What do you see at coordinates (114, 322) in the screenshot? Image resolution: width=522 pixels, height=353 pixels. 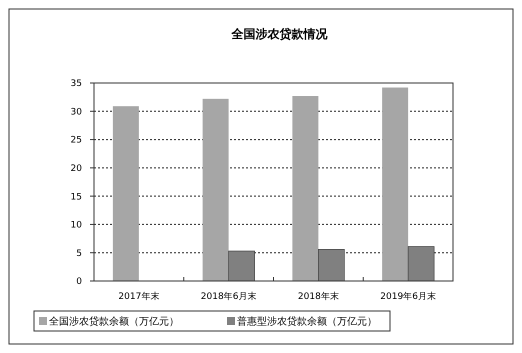 I see `legend-label: 全国涉农贷款余额（万亿元）` at bounding box center [114, 322].